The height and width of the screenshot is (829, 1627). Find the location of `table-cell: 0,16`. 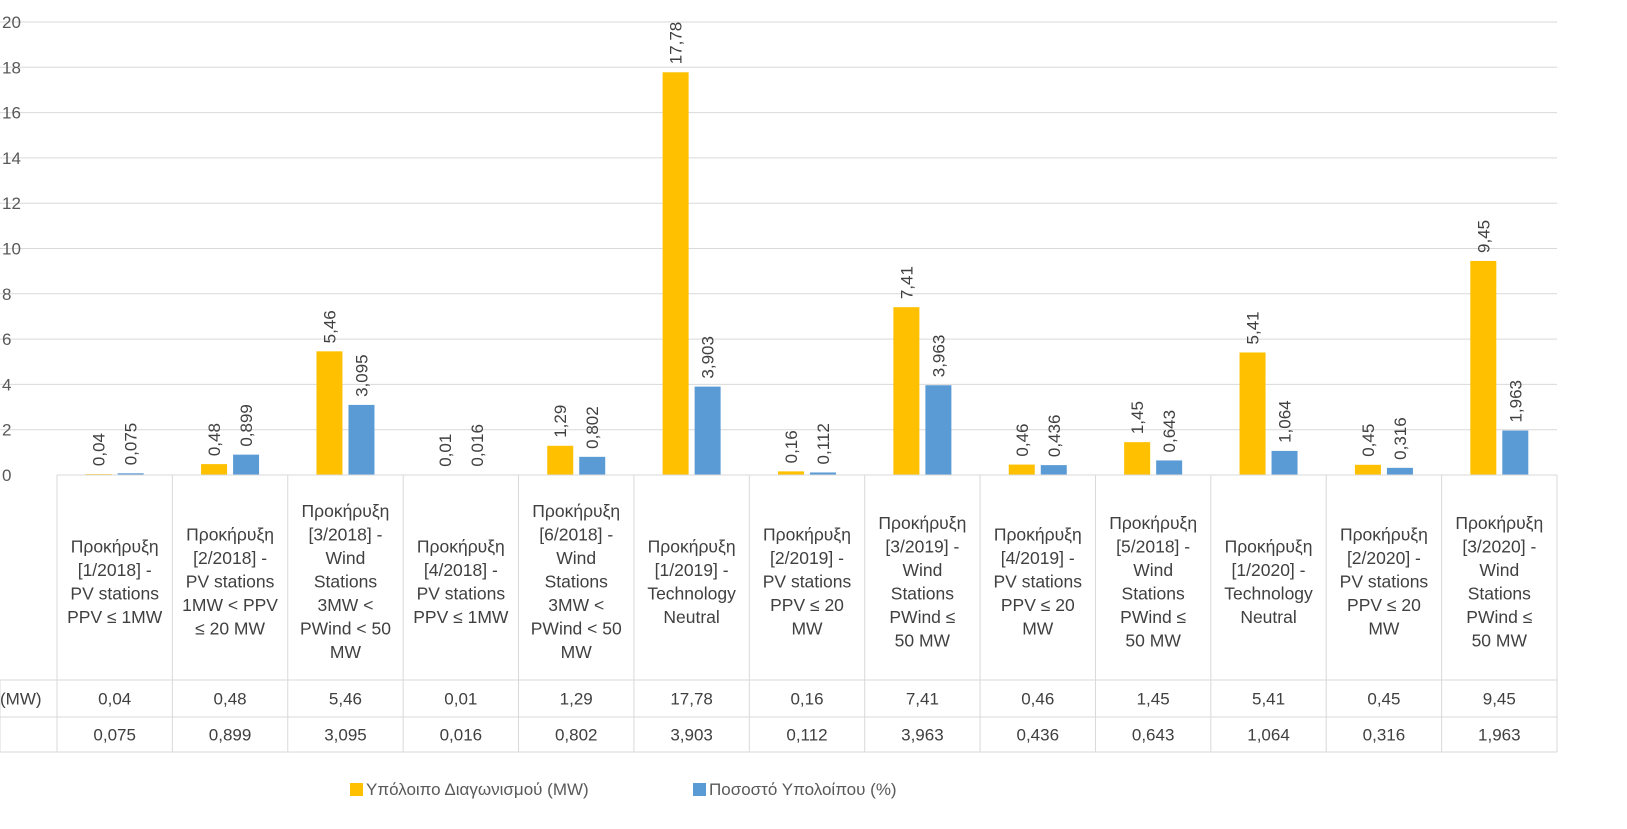

table-cell: 0,16 is located at coordinates (806, 699).